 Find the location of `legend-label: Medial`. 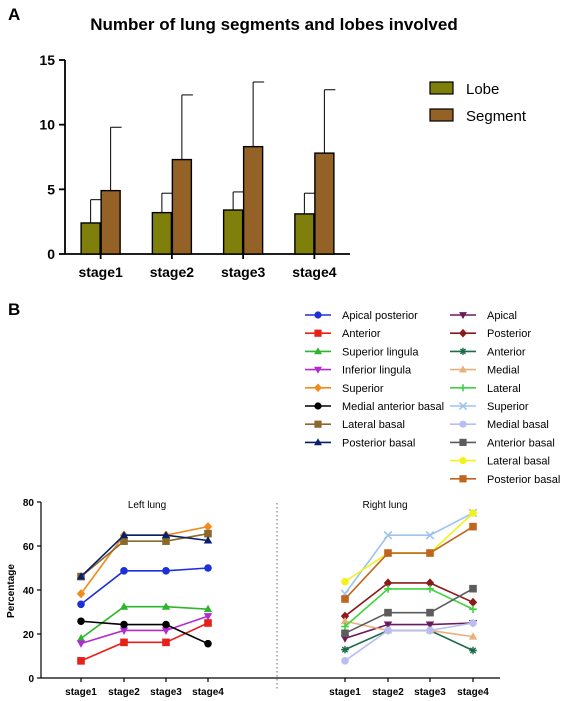

legend-label: Medial is located at coordinates (503, 371).